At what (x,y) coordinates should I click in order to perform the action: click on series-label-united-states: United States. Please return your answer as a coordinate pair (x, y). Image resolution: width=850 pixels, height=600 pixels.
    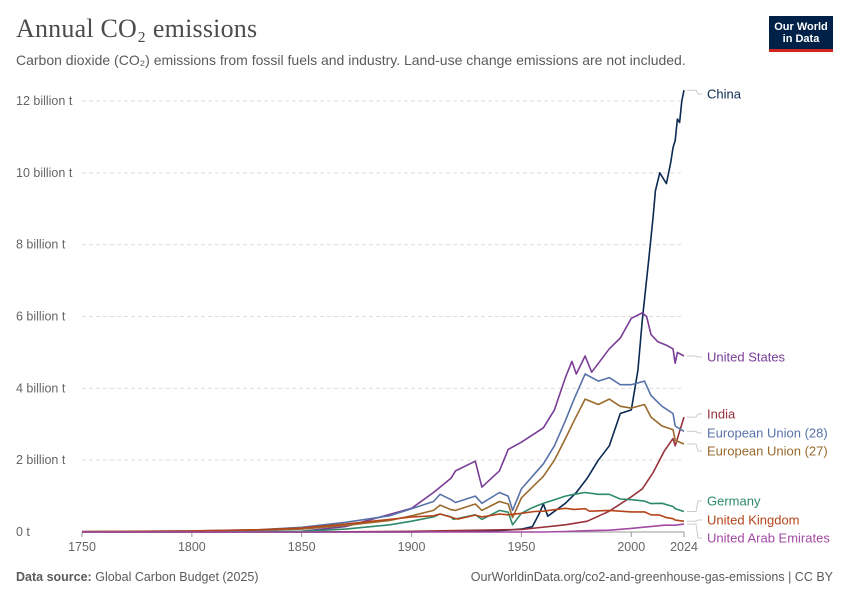
    Looking at the image, I should click on (746, 357).